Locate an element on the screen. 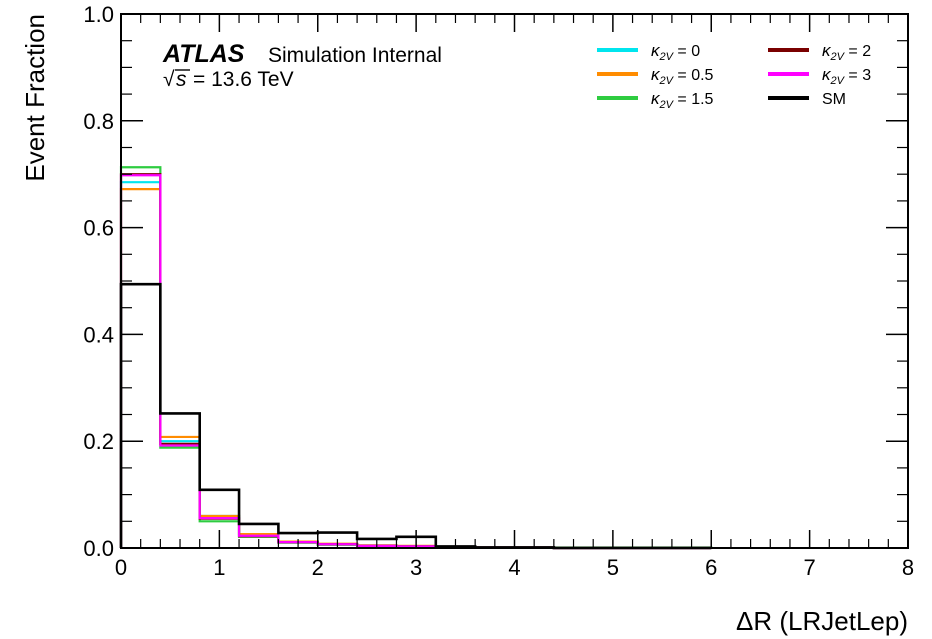 The width and height of the screenshot is (932, 639). y-tick-label: 0.8 is located at coordinates (98, 121).